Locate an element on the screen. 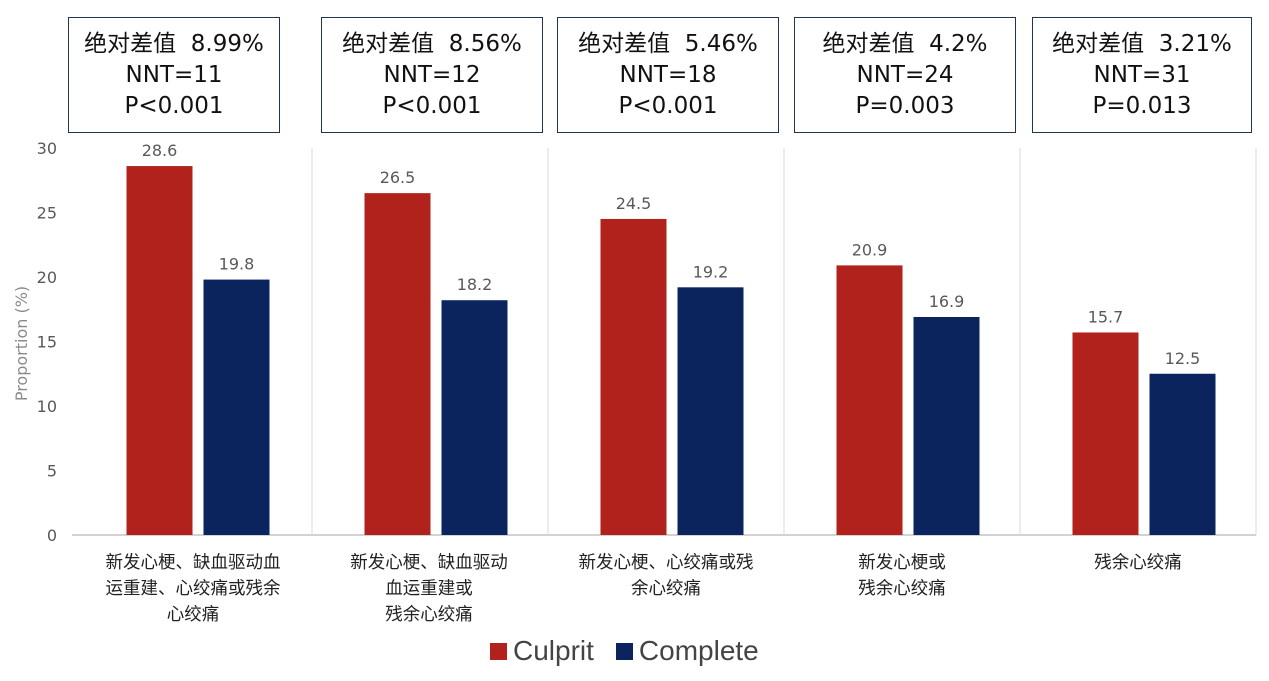 The image size is (1269, 681). stat-box-1: 绝对差值 8.99% NNT=11 P<0.001 is located at coordinates (174, 75).